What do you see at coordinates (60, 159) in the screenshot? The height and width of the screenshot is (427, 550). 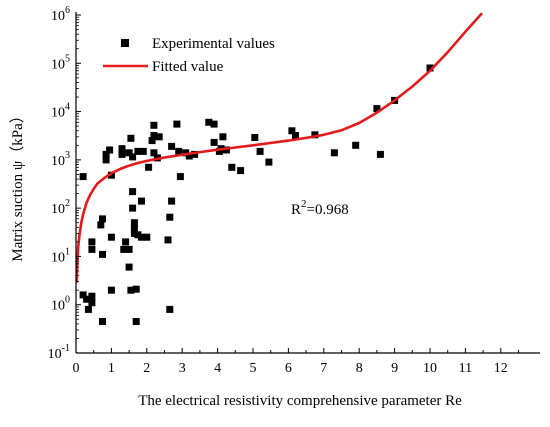 I see `y-tick-label: 10³` at bounding box center [60, 159].